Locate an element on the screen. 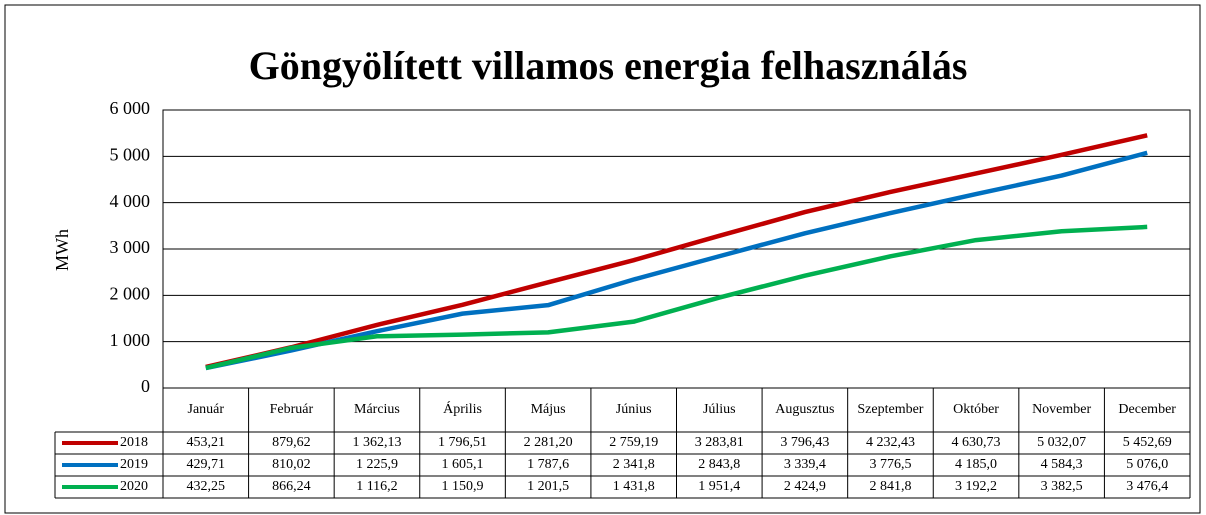  data-table-value: 2 759,19 is located at coordinates (633, 442).